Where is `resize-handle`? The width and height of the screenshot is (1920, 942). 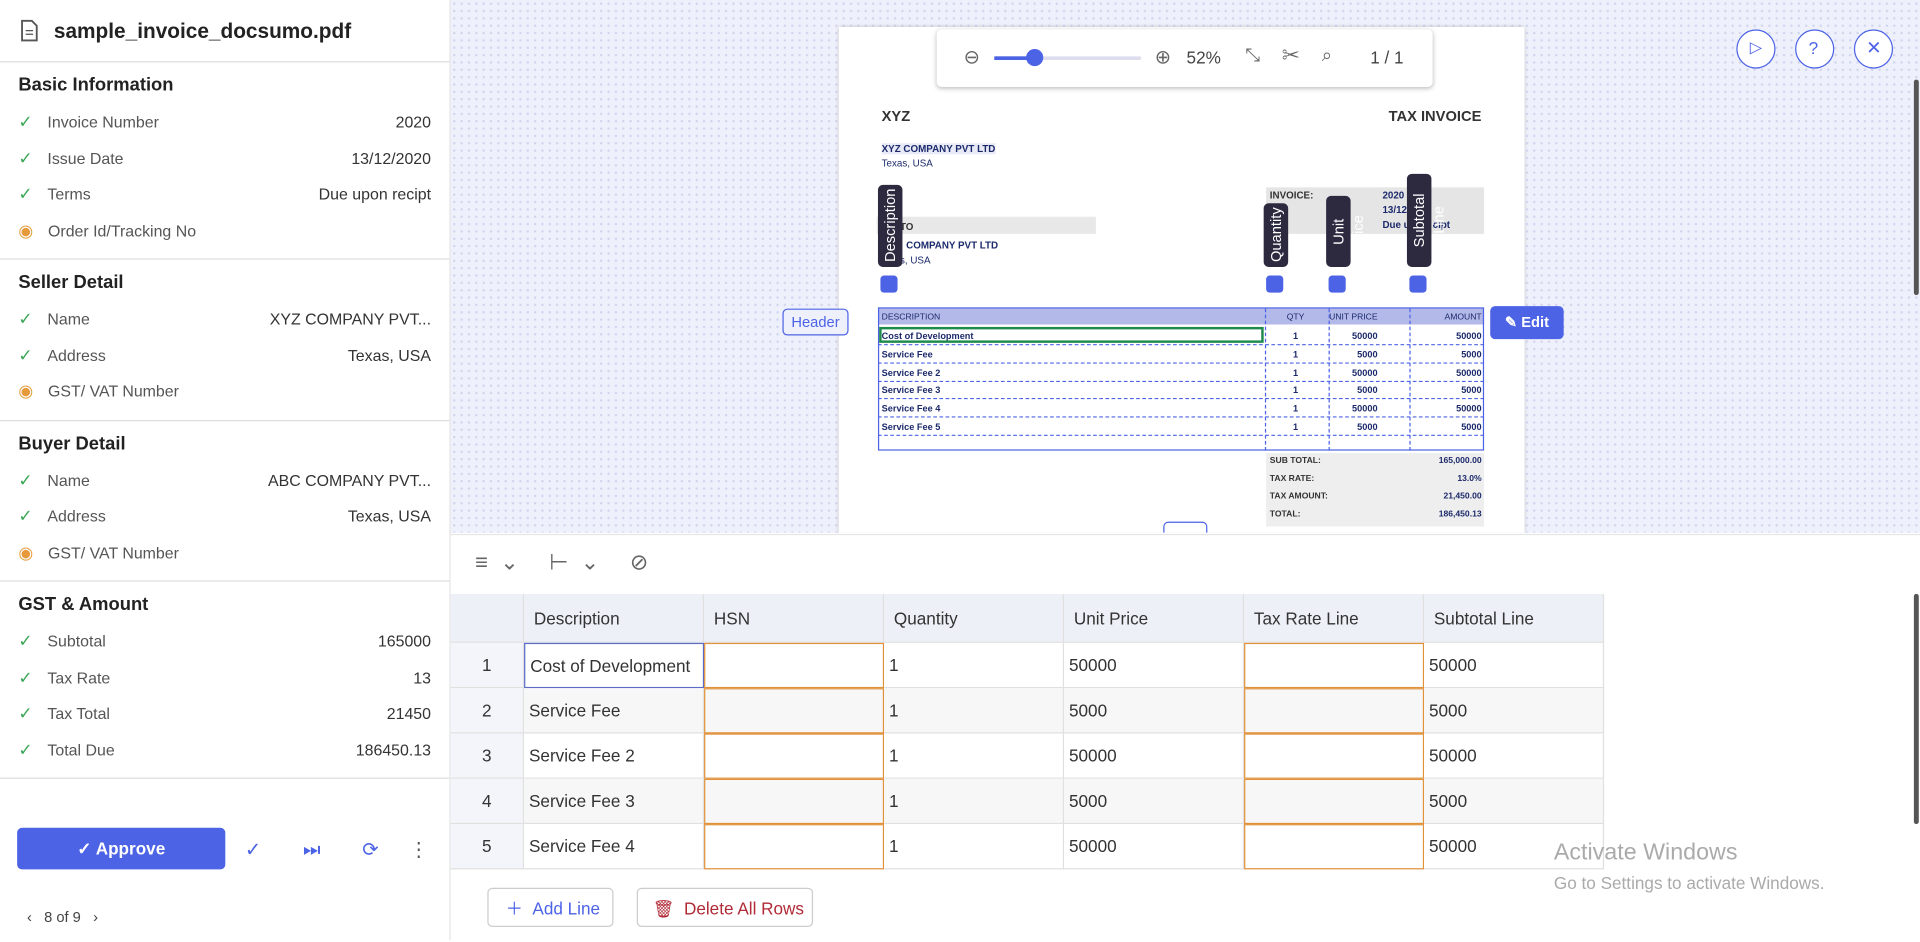
resize-handle is located at coordinates (1185, 527).